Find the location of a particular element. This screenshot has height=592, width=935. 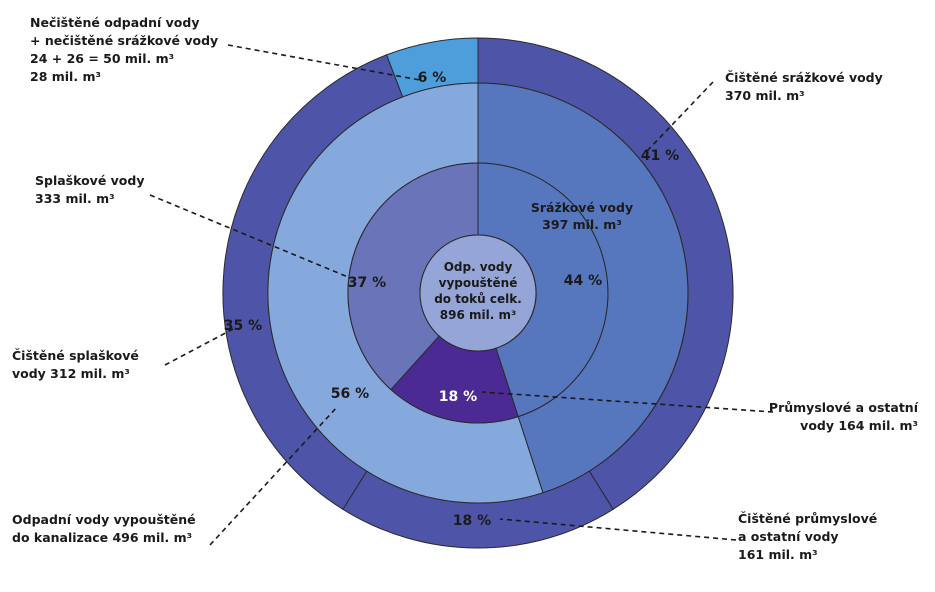

center-label-line: 896 mil. m³ is located at coordinates (478, 315).